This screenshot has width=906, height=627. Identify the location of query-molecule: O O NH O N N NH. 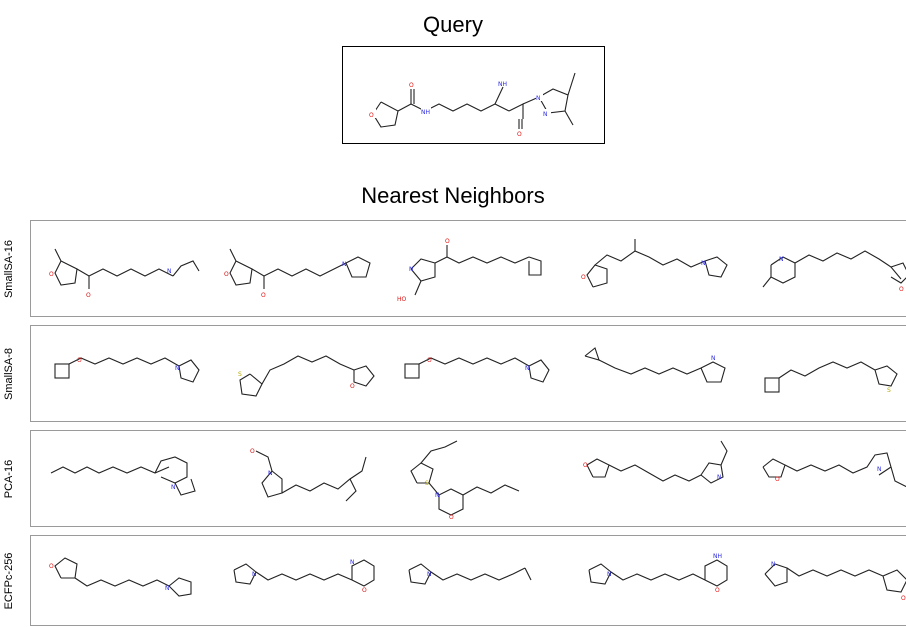
(472, 105).